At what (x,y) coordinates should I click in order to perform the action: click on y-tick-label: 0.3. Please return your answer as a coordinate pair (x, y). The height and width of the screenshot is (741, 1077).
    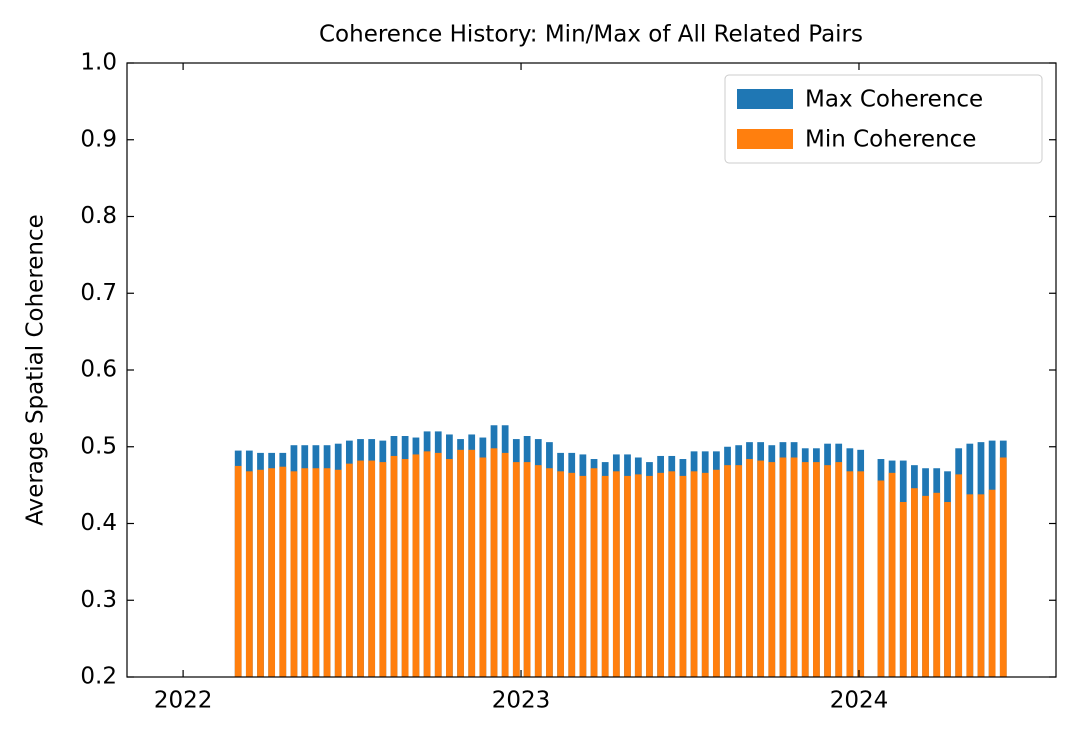
    Looking at the image, I should click on (98, 600).